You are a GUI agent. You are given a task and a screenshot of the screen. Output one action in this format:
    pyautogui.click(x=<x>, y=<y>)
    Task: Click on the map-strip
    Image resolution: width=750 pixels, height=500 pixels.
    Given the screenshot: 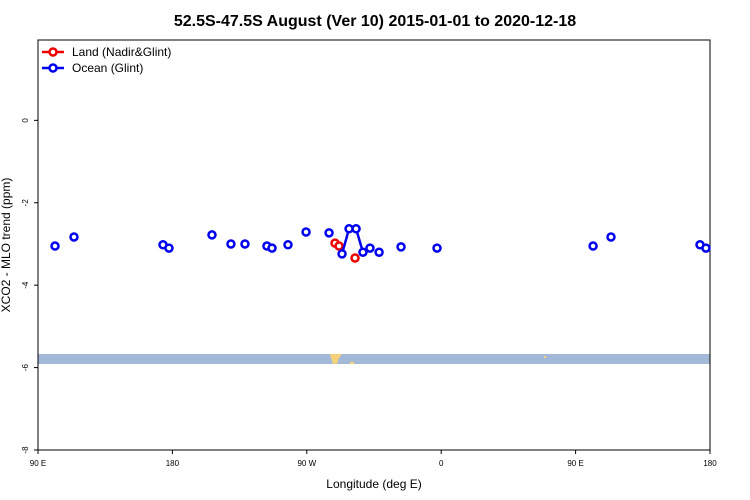 What is the action you would take?
    pyautogui.click(x=374, y=359)
    